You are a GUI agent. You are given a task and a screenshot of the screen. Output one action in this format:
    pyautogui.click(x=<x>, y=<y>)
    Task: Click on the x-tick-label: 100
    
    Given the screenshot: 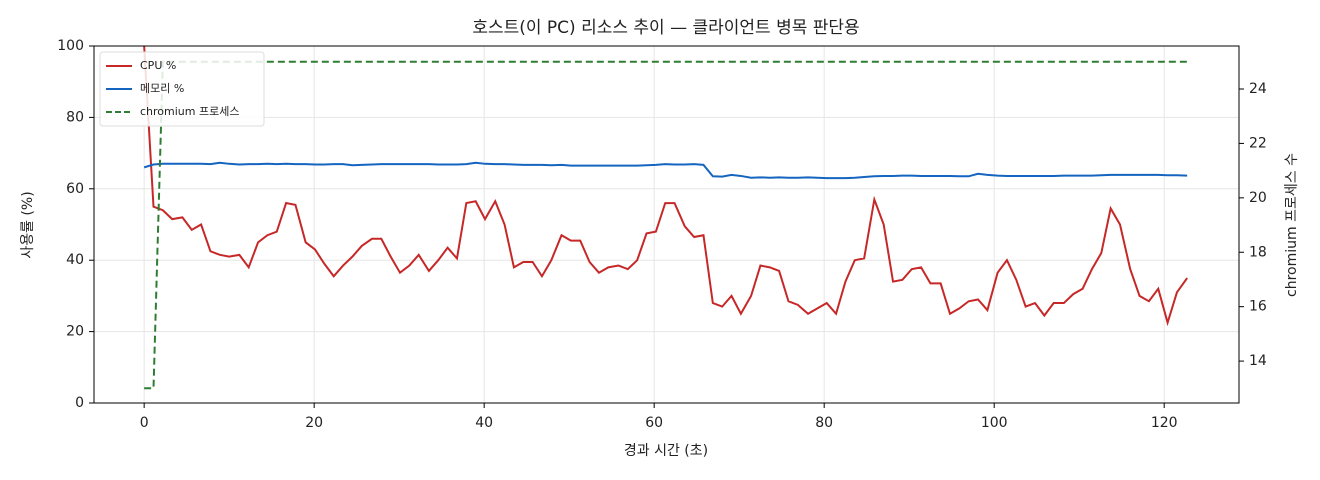 What is the action you would take?
    pyautogui.click(x=994, y=423)
    